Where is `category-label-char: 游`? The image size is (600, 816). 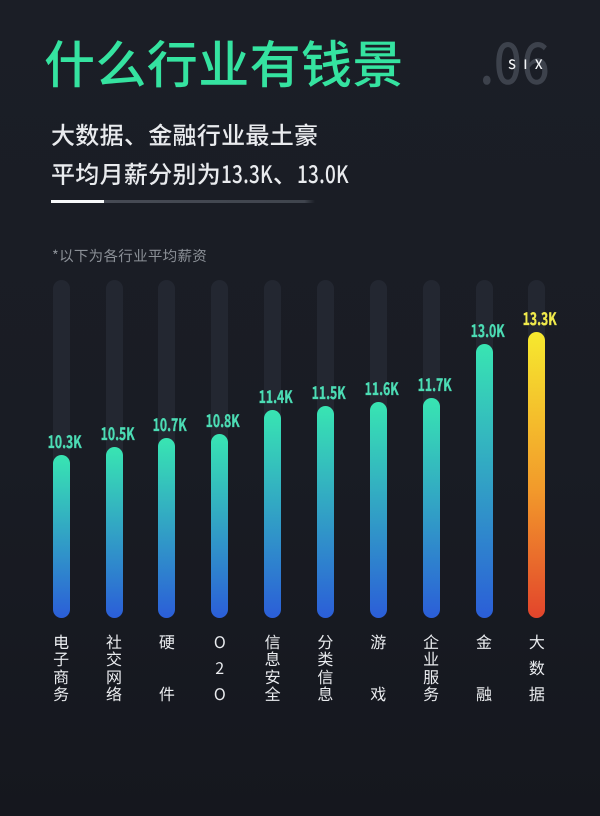 category-label-char: 游 is located at coordinates (378, 641).